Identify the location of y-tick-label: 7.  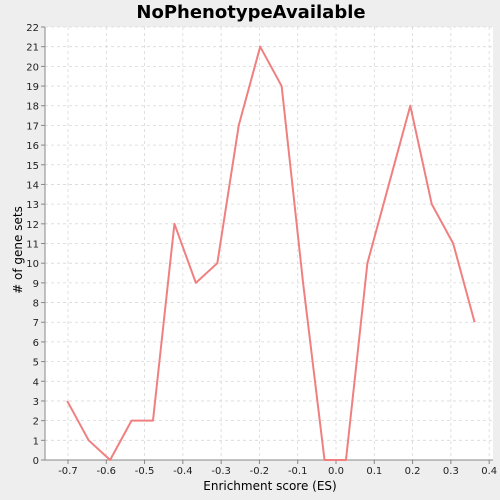
(36, 323).